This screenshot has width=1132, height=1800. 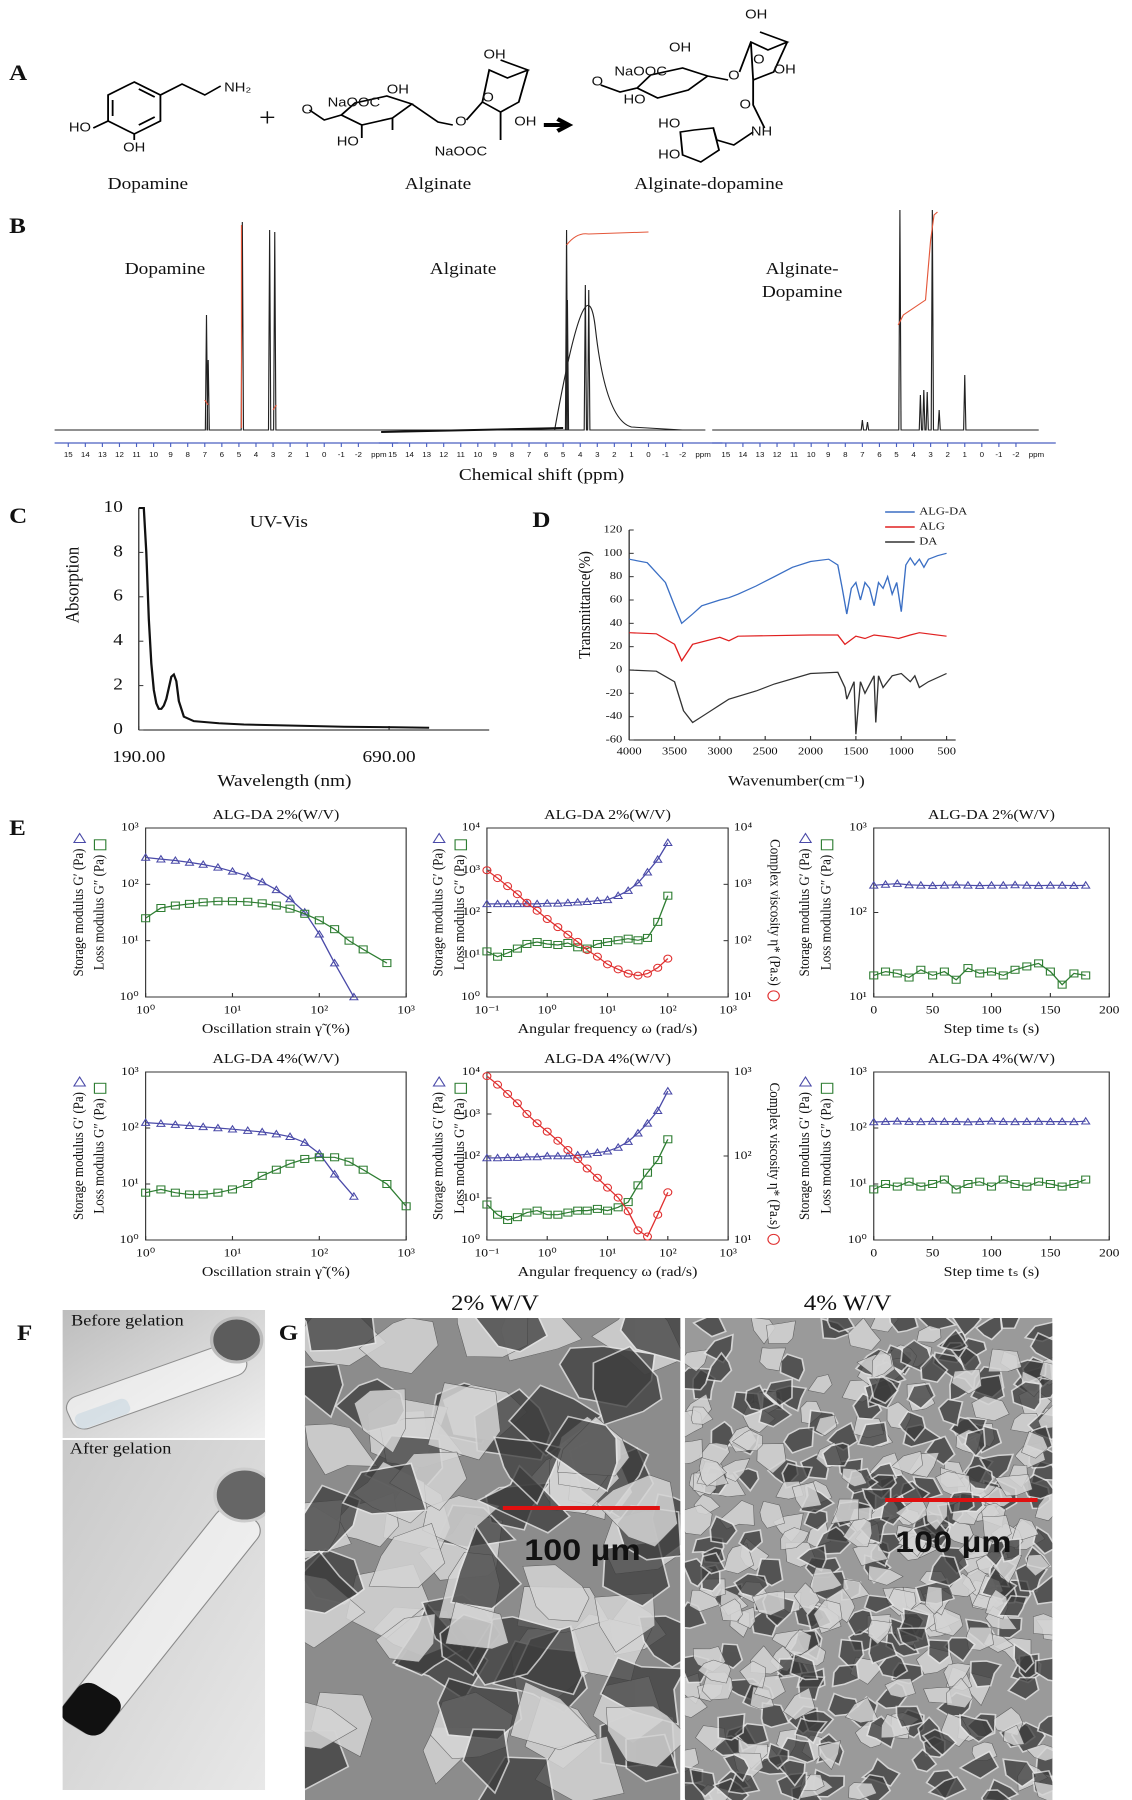 I want to click on x-axis-label: Step time tₛ (s), so click(x=992, y=1029).